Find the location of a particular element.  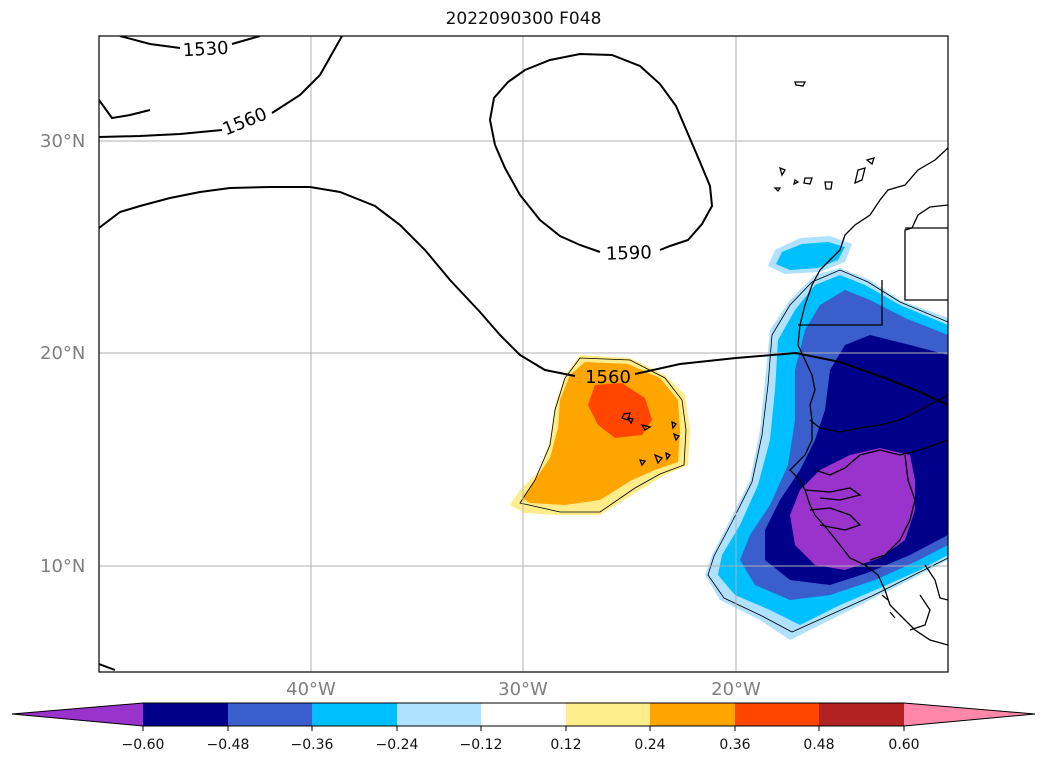

contour-label-1560-north: 1560 is located at coordinates (245, 122).